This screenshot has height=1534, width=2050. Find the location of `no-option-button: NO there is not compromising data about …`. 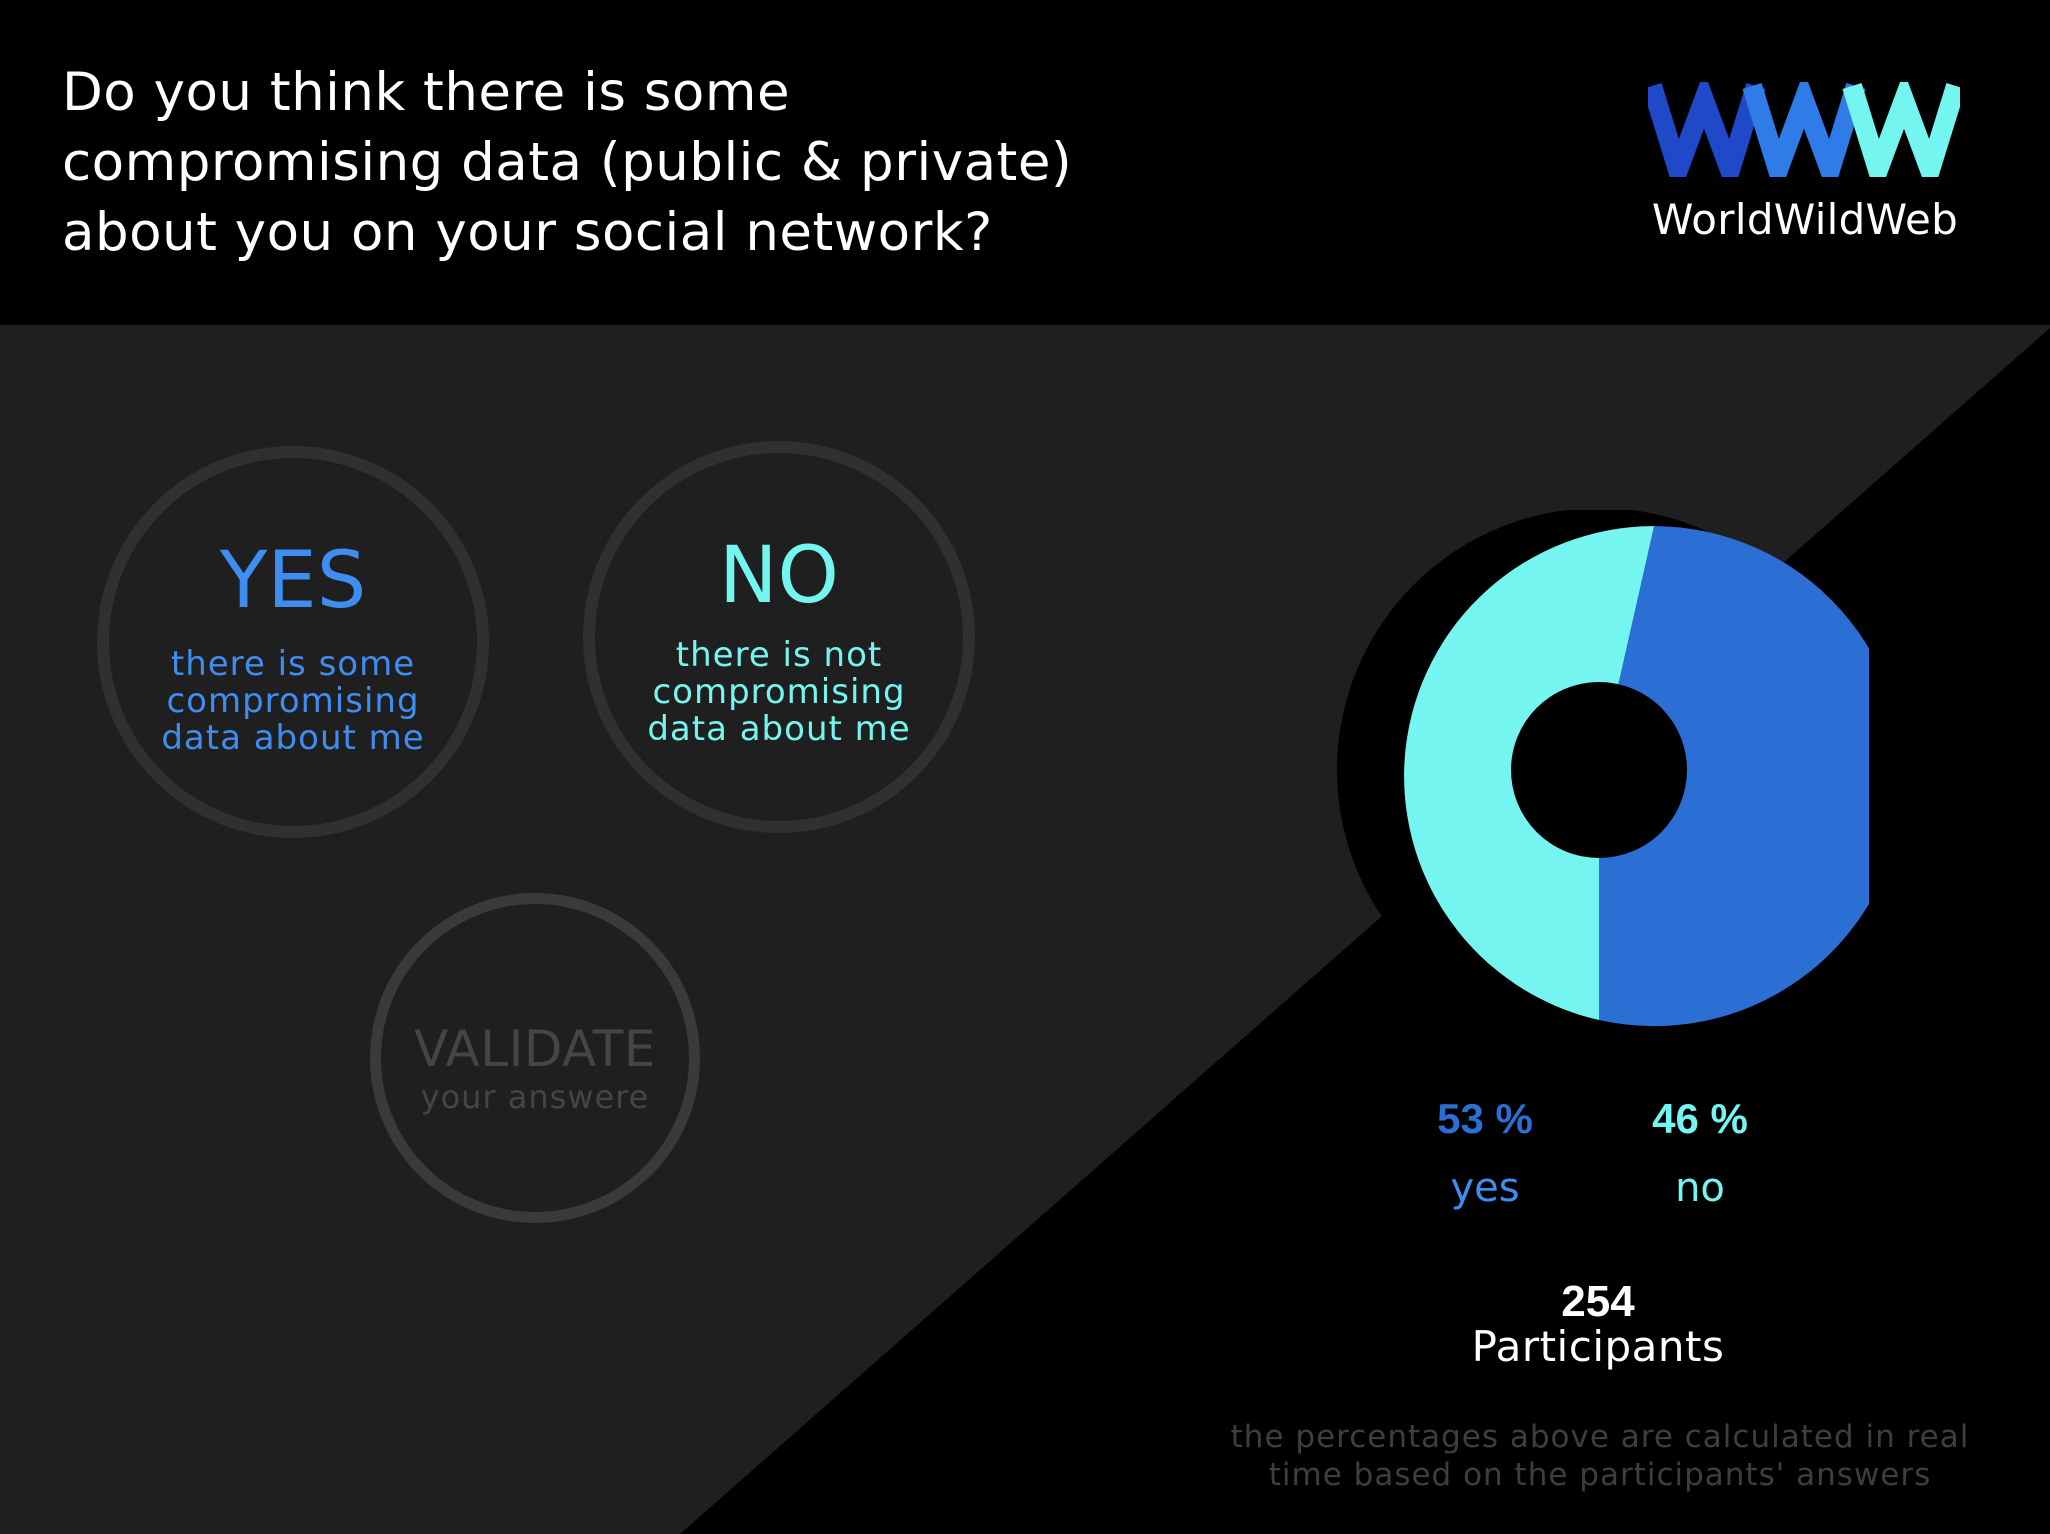

no-option-button: NO there is not compromising data about … is located at coordinates (779, 637).